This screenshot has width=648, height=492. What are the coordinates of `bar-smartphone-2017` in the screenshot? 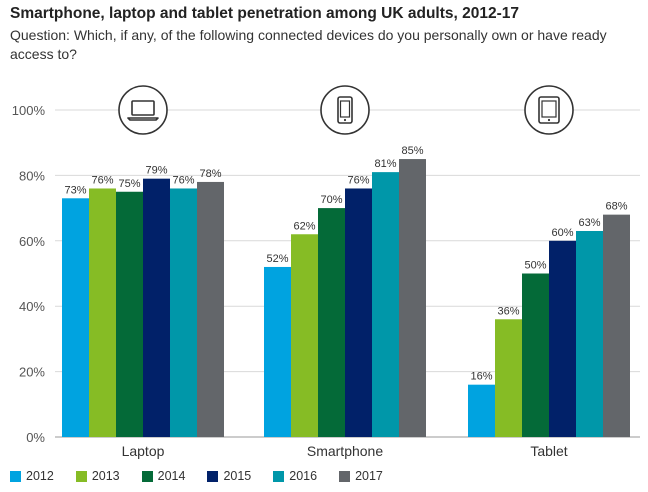 It's located at (412, 298).